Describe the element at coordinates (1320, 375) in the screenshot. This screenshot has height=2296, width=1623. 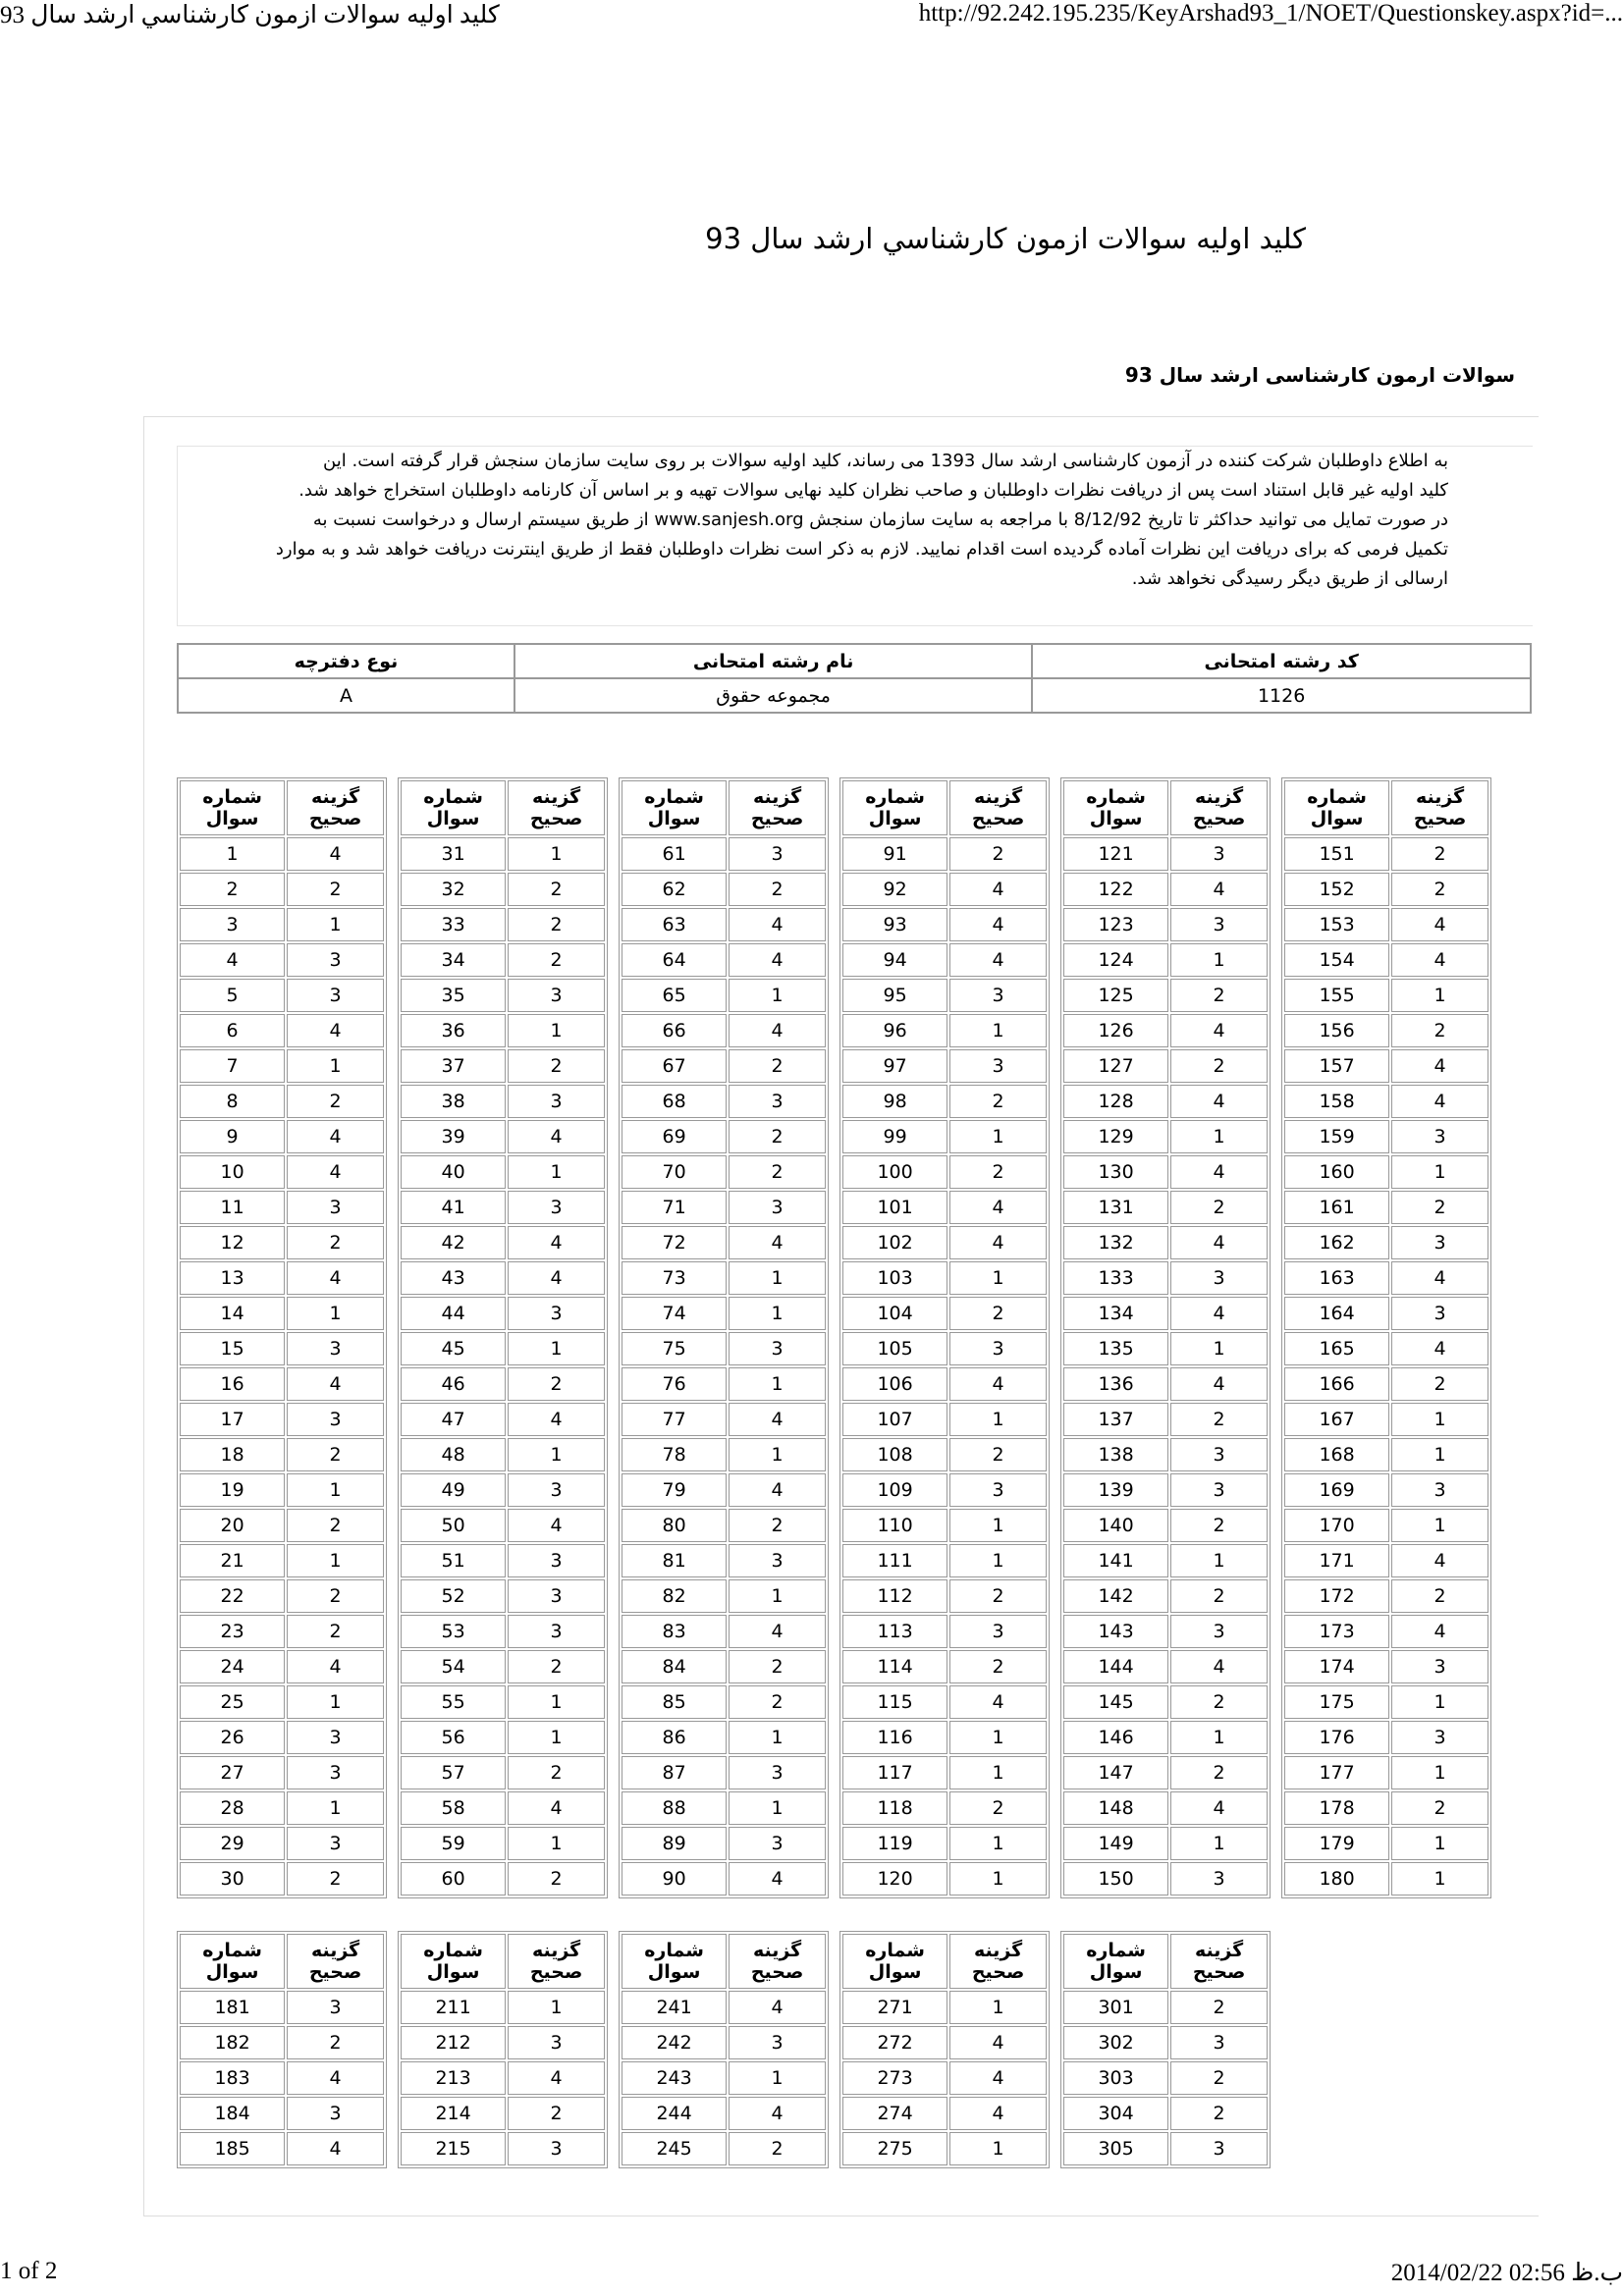
I see `subtitle: سوالات ارمون کارشناسی ارشد سال 93` at that location.